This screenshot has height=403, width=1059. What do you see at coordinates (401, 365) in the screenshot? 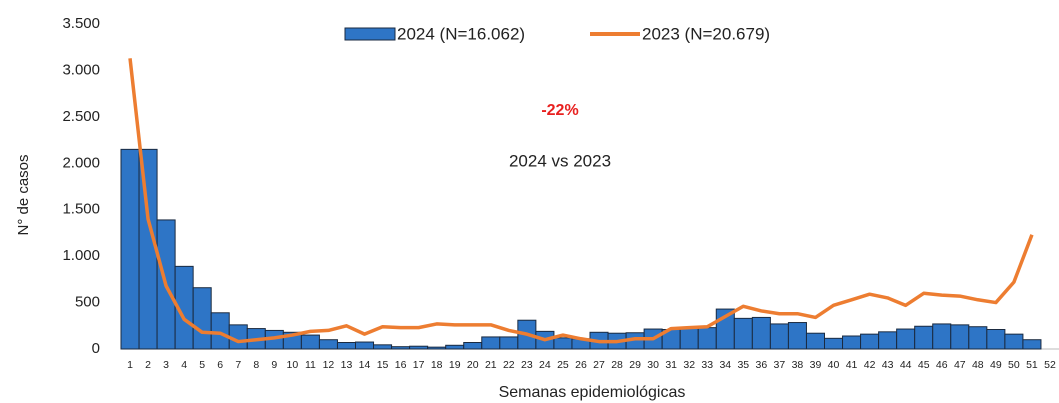
I see `x-tick-label: 16` at bounding box center [401, 365].